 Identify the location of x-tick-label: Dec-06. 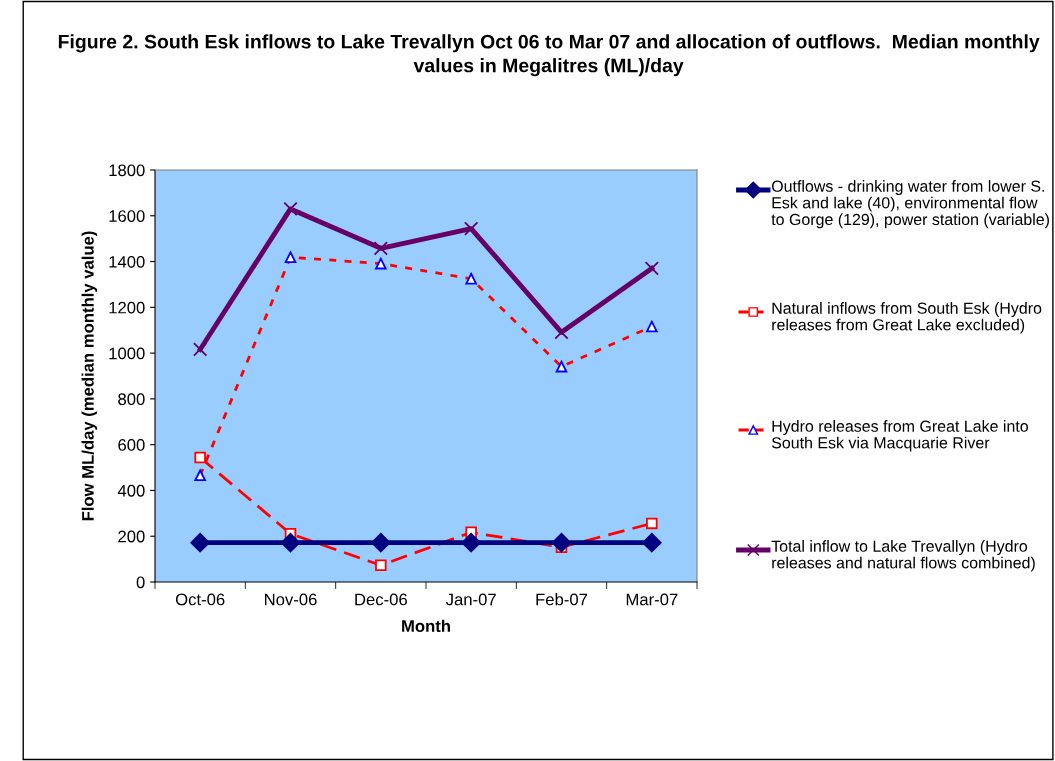
(381, 599).